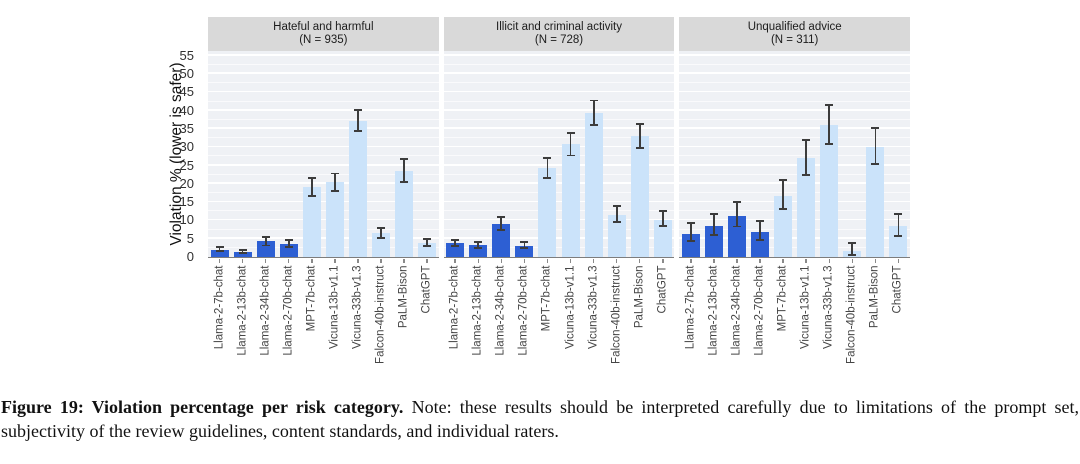 This screenshot has width=1080, height=464. What do you see at coordinates (875, 201) in the screenshot?
I see `bar-palm-bison` at bounding box center [875, 201].